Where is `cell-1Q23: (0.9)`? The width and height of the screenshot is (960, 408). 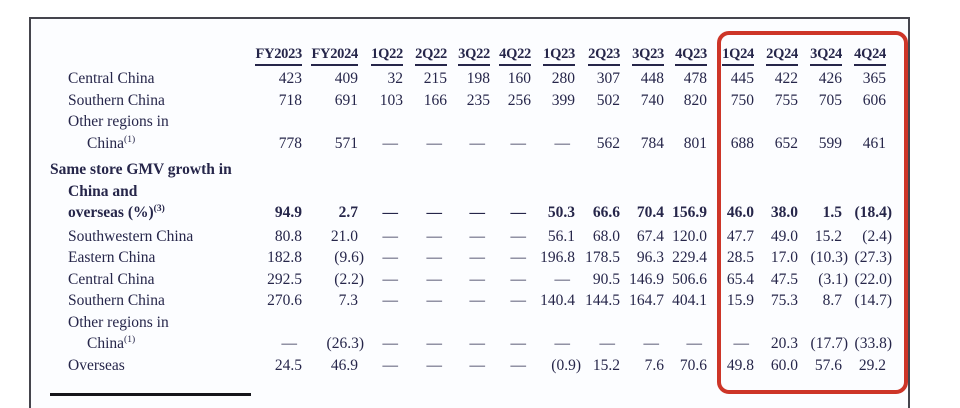
cell-1Q23: (0.9) is located at coordinates (566, 365).